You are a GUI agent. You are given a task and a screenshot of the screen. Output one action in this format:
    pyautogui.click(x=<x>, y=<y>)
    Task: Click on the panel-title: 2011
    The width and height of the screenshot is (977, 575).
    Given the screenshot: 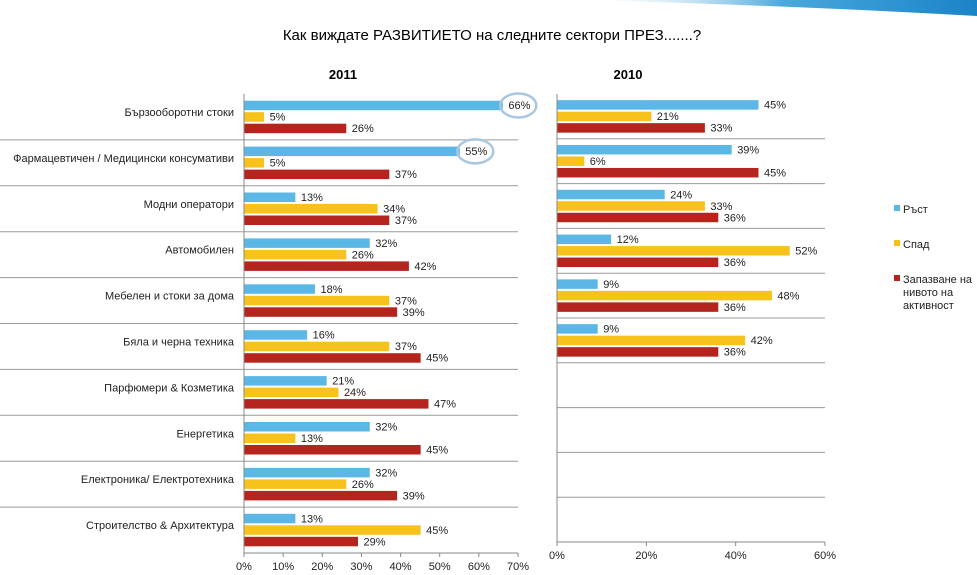 What is the action you would take?
    pyautogui.click(x=343, y=74)
    